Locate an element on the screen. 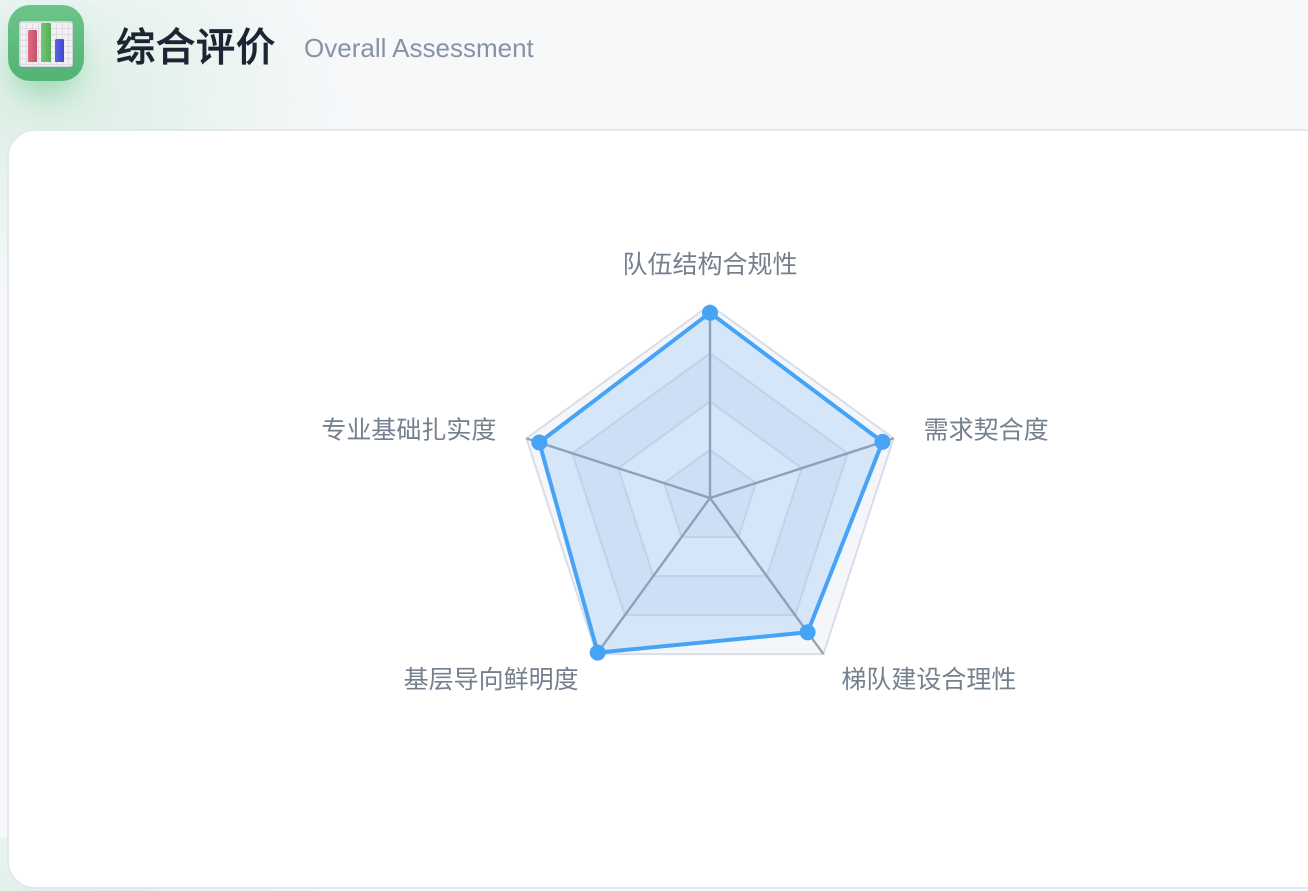 This screenshot has width=1308, height=891. icon-bar-red is located at coordinates (32, 46).